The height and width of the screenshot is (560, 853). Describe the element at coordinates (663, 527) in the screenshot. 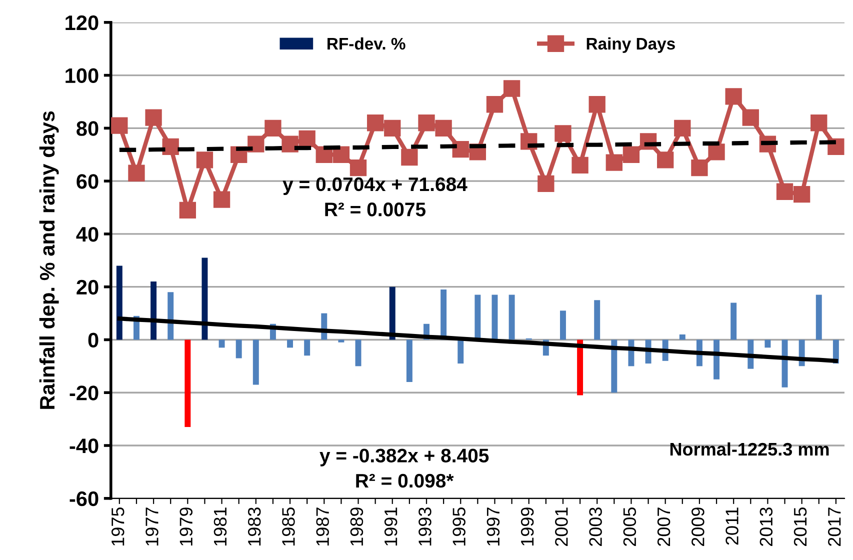

I see `x-tick-label: 2007` at that location.